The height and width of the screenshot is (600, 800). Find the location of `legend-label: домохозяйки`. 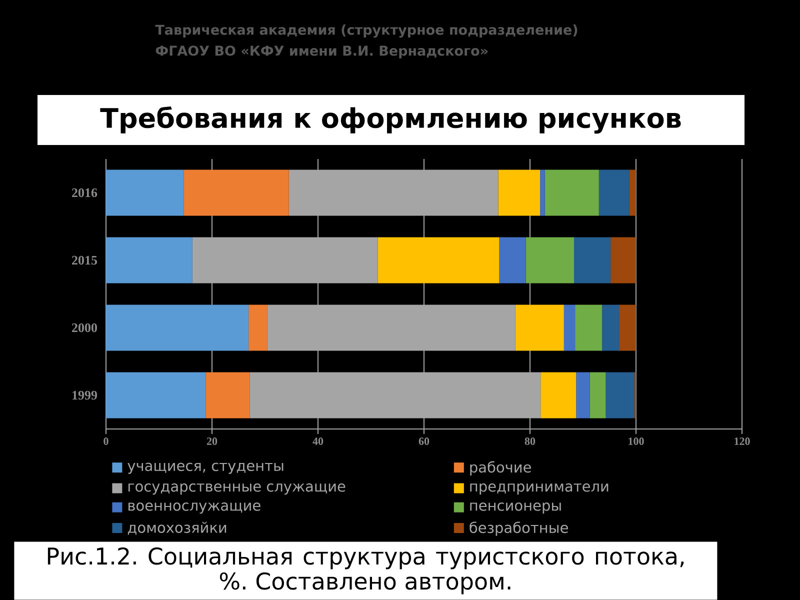

legend-label: домохозяйки is located at coordinates (177, 528).